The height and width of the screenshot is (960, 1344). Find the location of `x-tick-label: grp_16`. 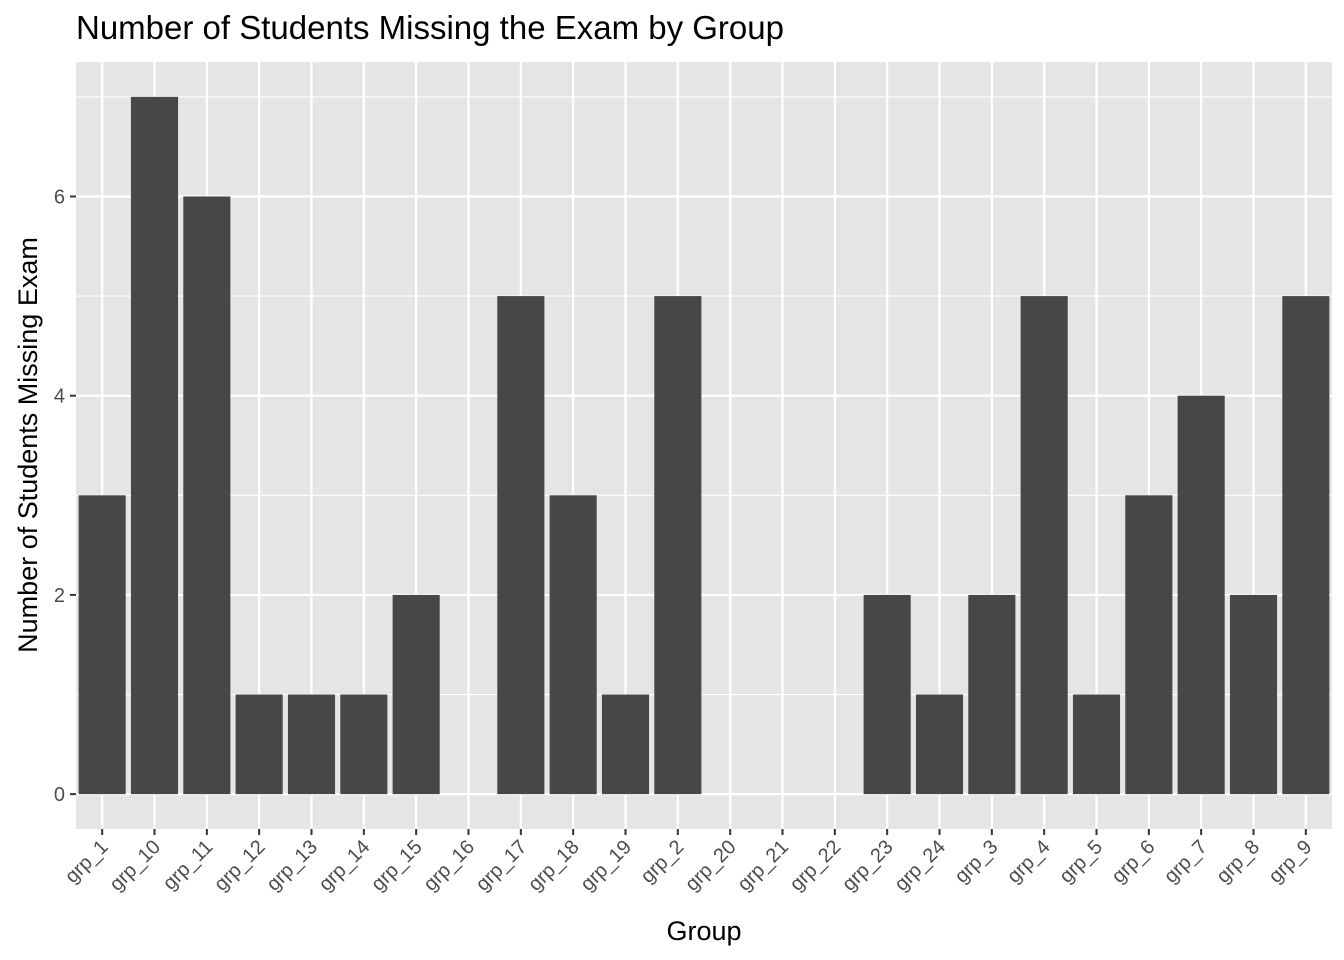

x-tick-label: grp_16 is located at coordinates (449, 866).